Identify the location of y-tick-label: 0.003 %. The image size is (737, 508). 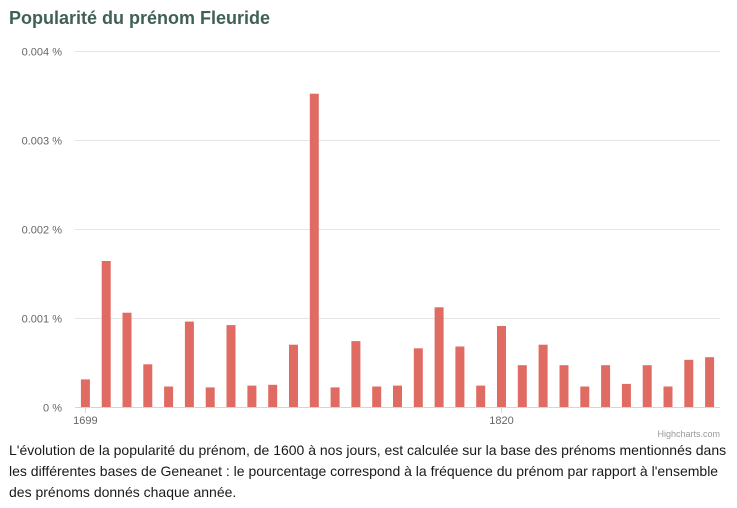
(42, 142).